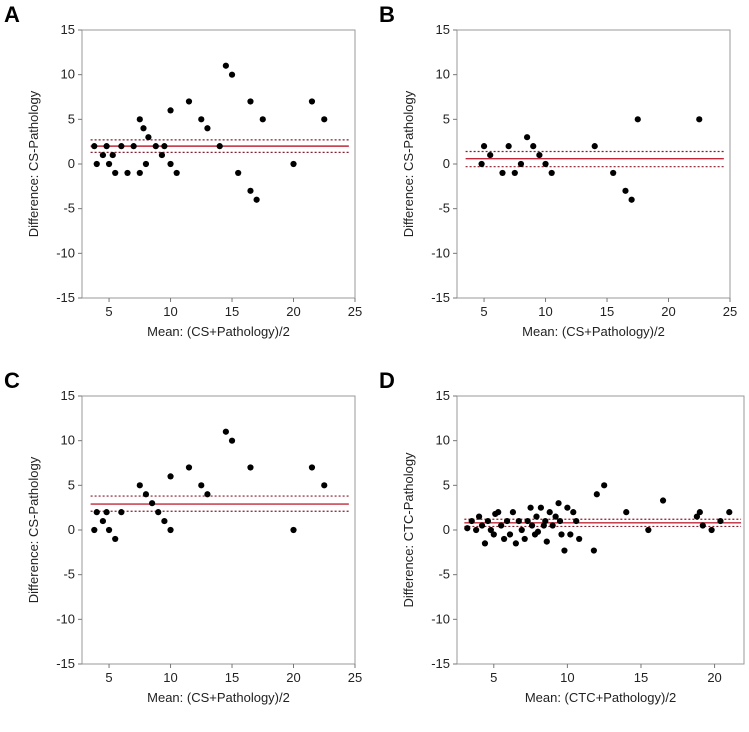  I want to click on x-tick-label: 25, so click(355, 311).